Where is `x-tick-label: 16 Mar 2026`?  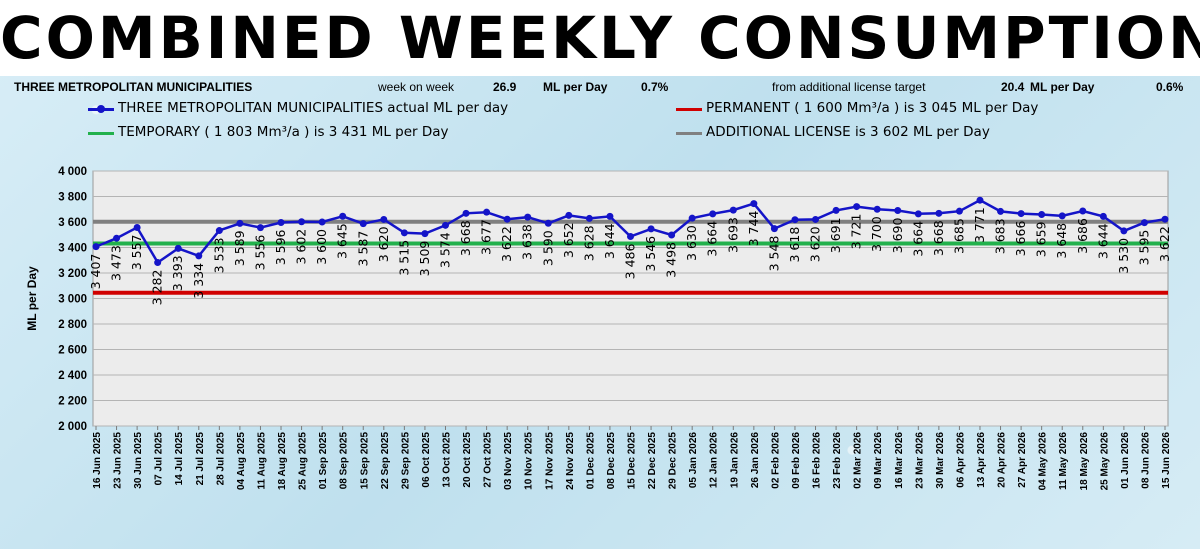 x-tick-label: 16 Mar 2026 is located at coordinates (899, 460).